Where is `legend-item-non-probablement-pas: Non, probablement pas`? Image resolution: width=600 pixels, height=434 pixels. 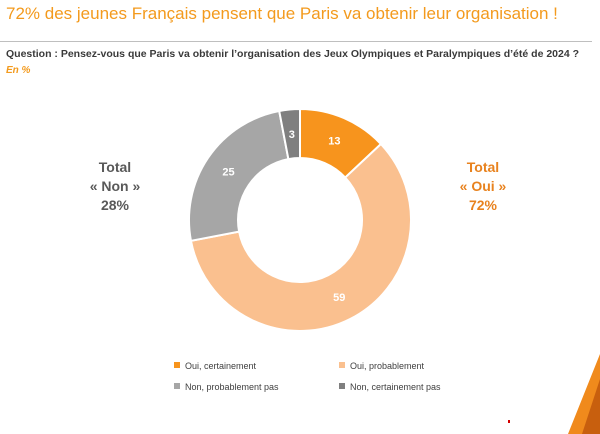 legend-item-non-probablement-pas: Non, probablement pas is located at coordinates (226, 387).